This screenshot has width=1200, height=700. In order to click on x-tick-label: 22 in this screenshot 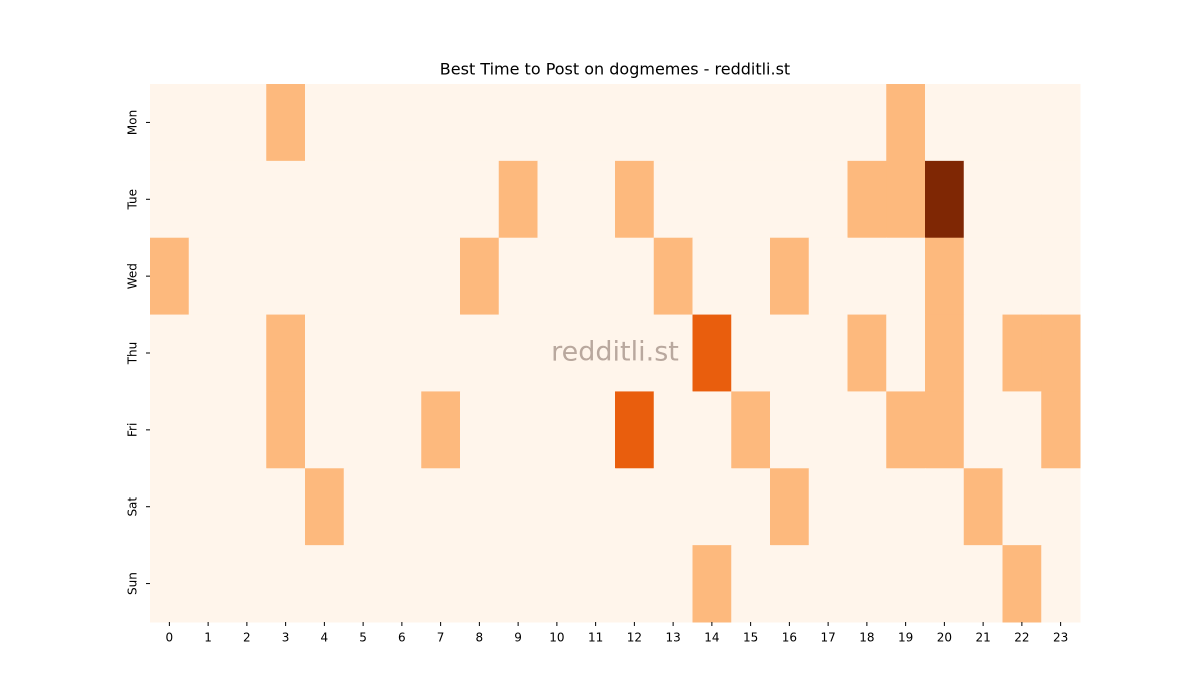, I will do `click(1021, 638)`.